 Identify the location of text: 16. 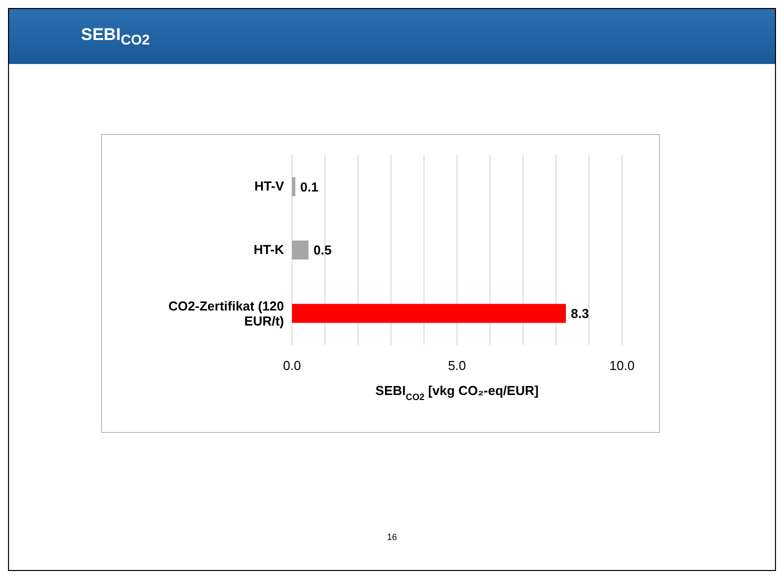
(392, 537).